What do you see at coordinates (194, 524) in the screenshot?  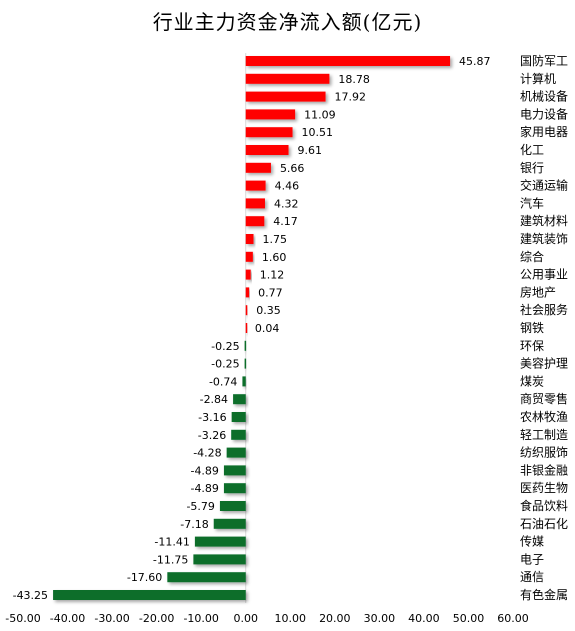 I see `data-label-26: -7.18` at bounding box center [194, 524].